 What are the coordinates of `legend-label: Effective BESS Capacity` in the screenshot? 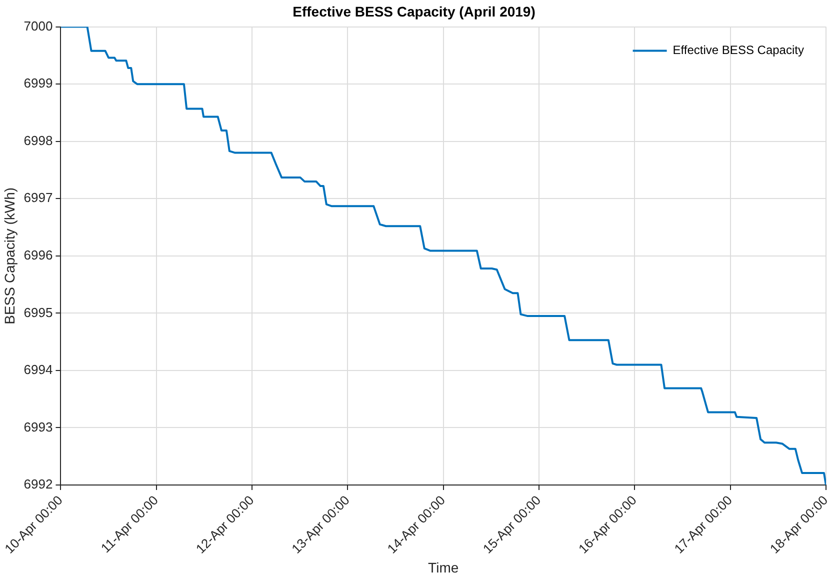 It's located at (738, 50).